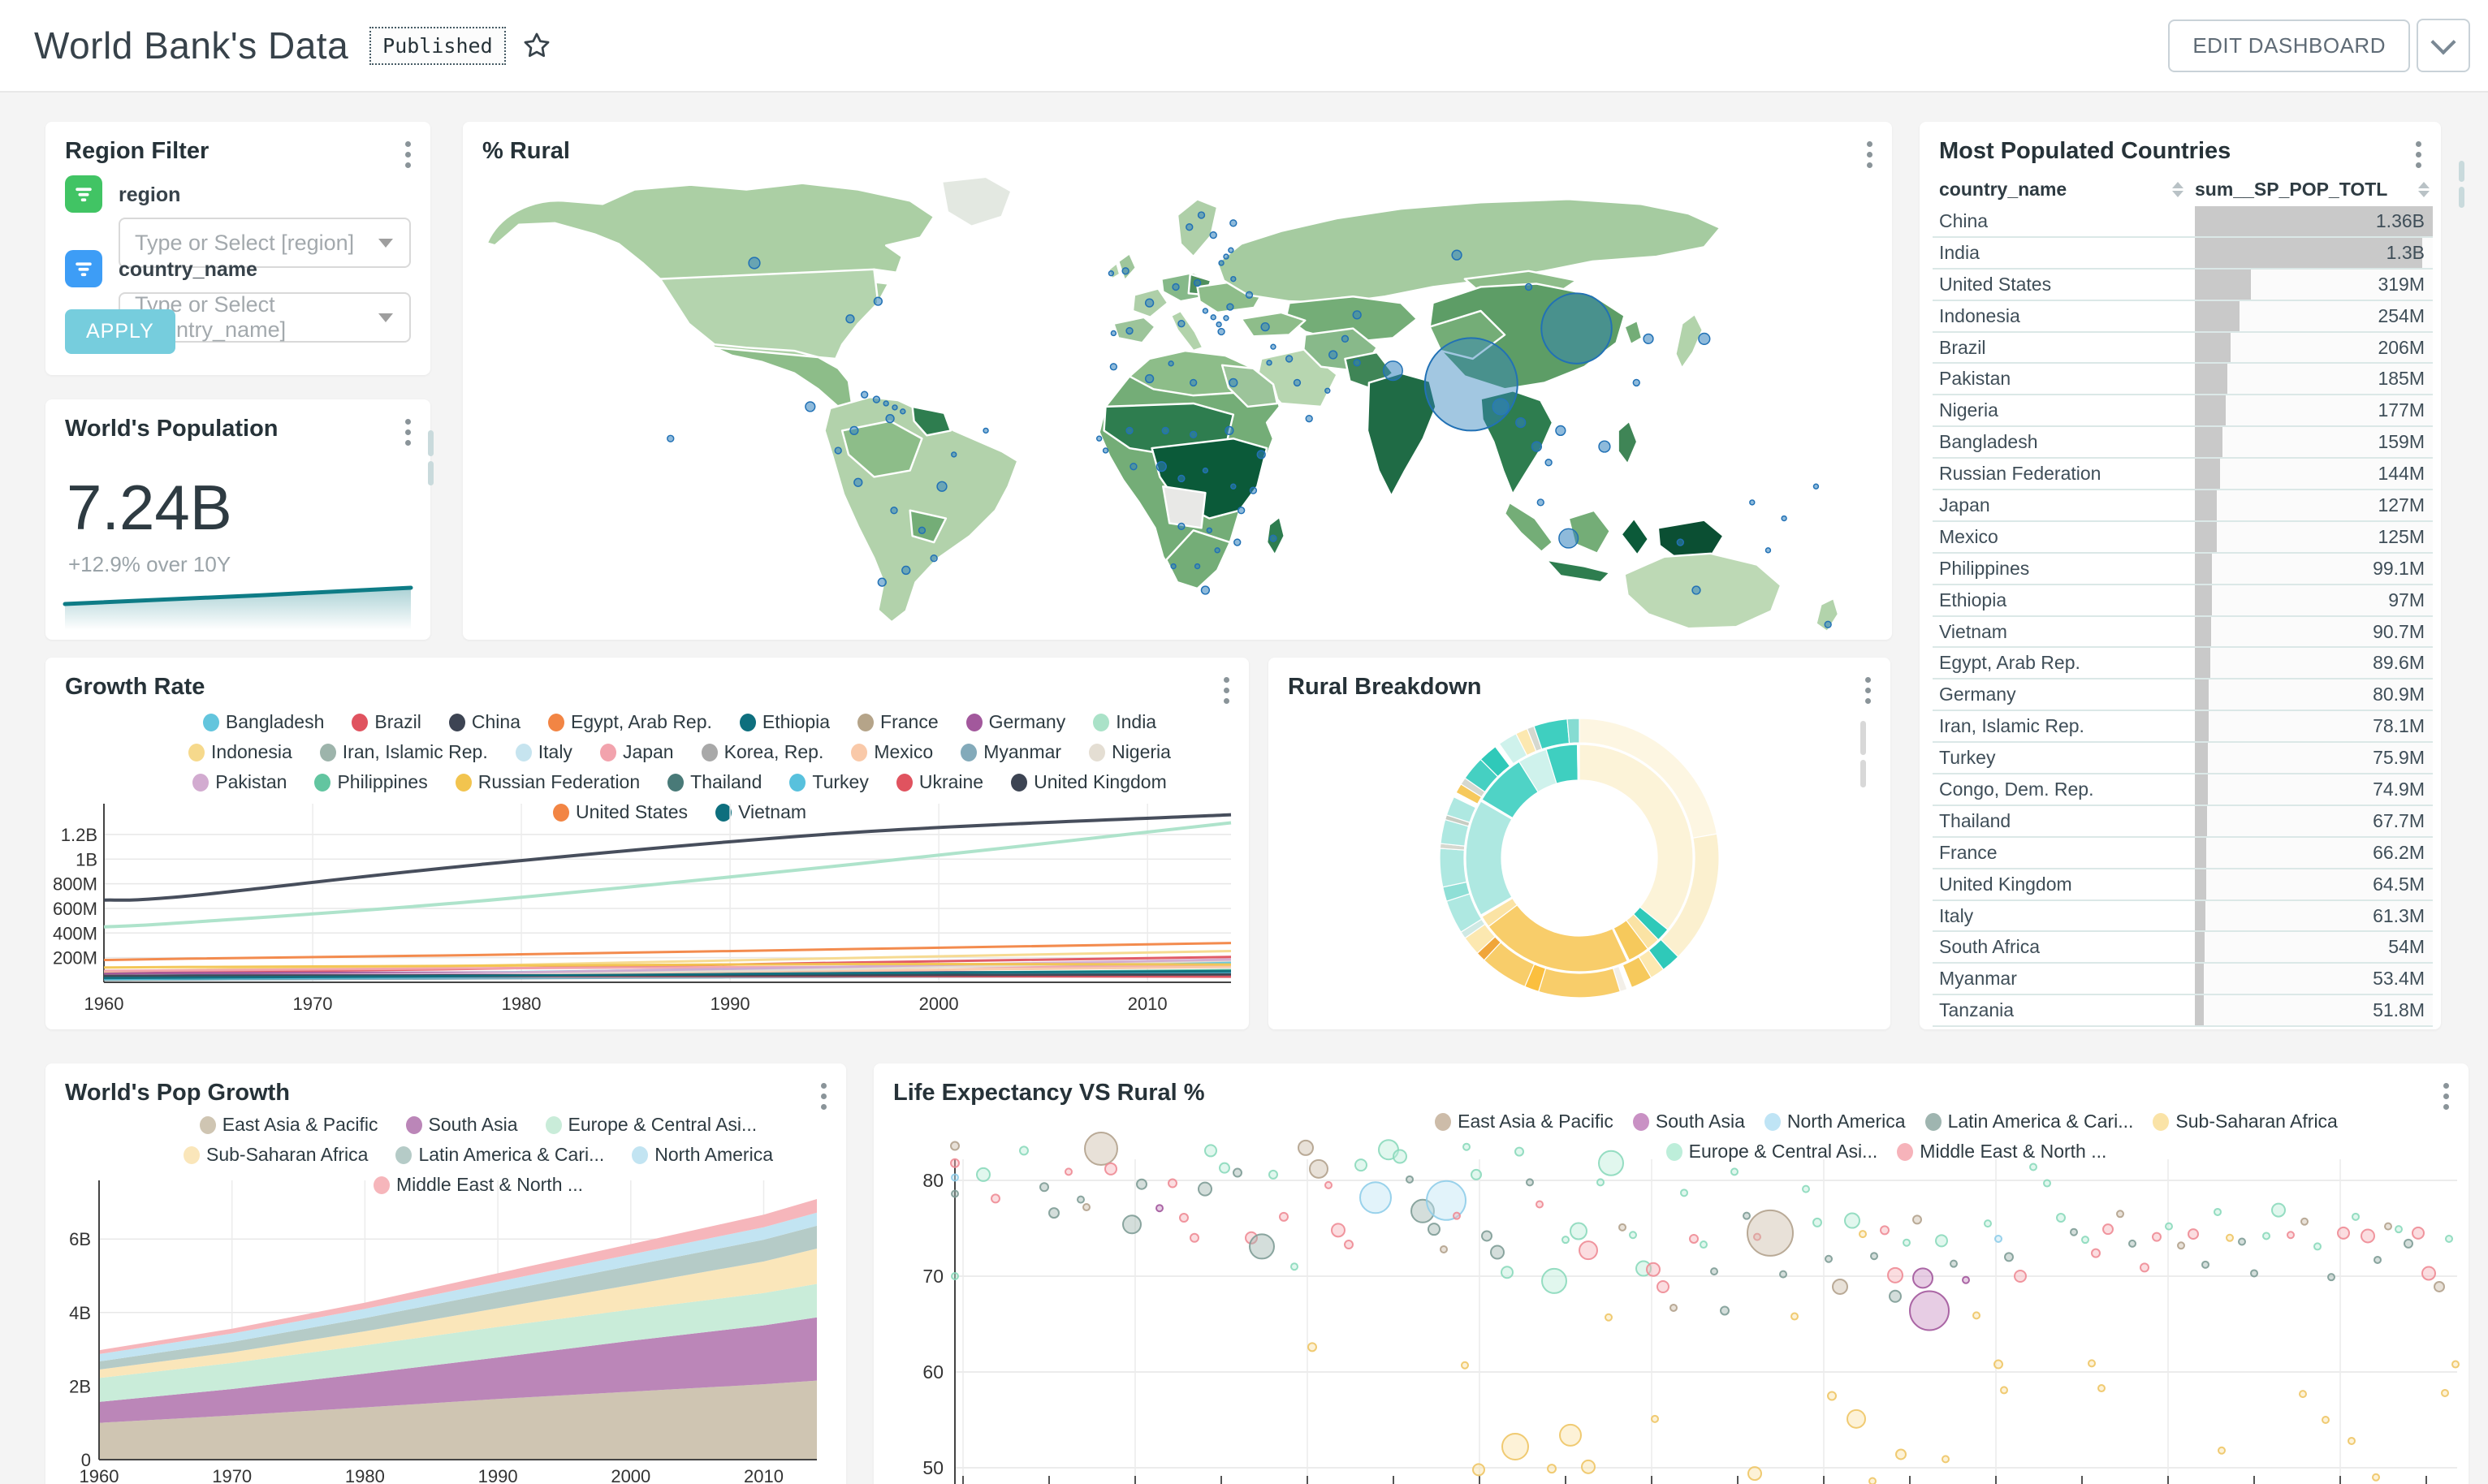 Image resolution: width=2488 pixels, height=1484 pixels. I want to click on legend-item: Vietnam, so click(760, 812).